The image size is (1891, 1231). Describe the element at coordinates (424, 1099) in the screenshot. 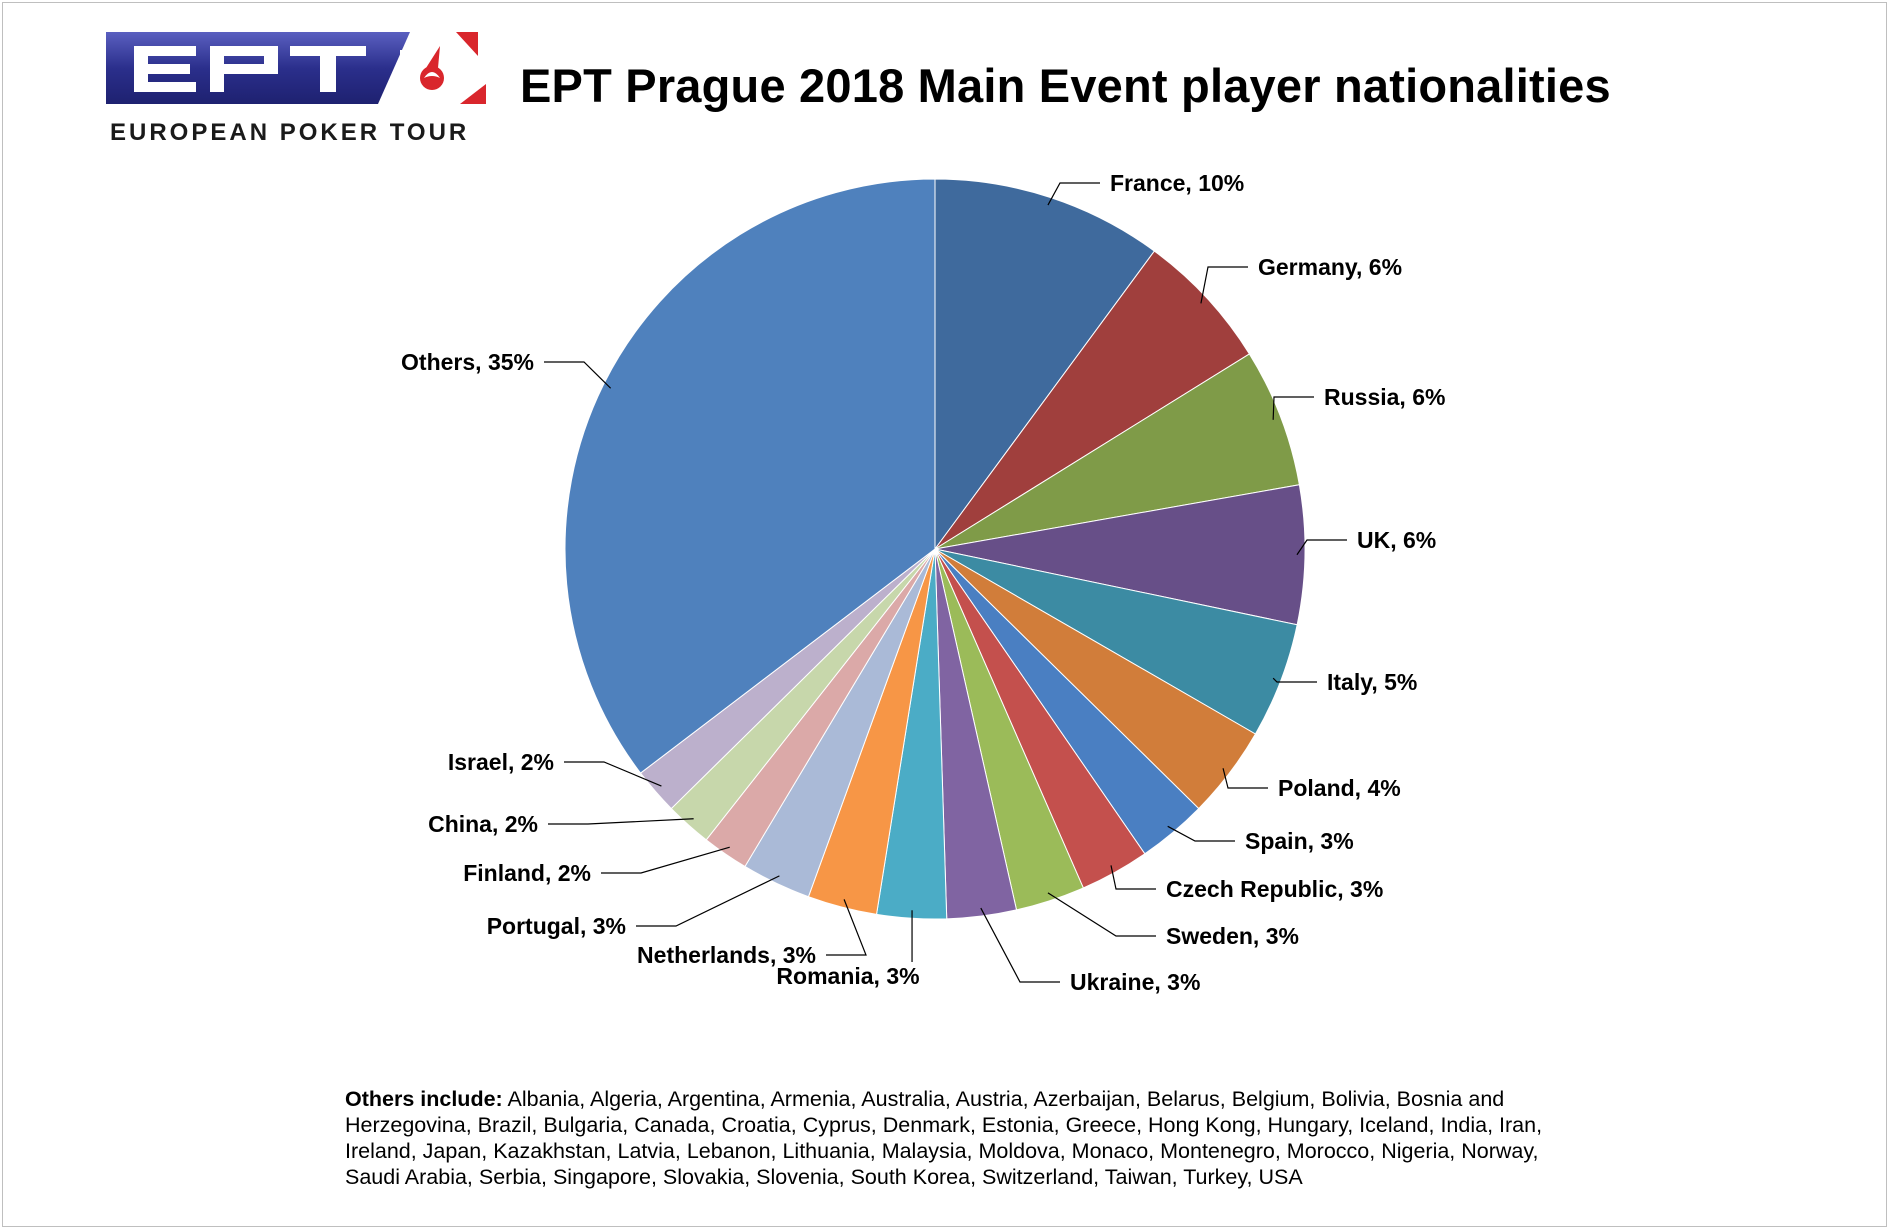

I see `footnote-lead: Others include:` at that location.